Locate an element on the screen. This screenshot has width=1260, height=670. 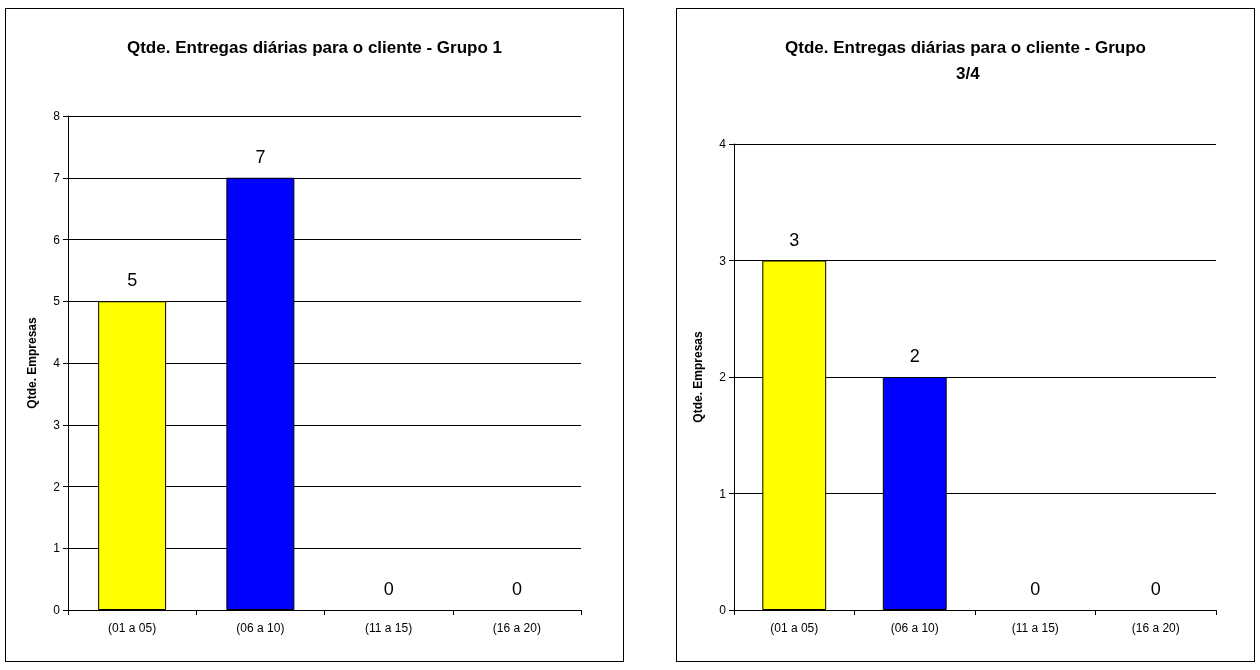
data-label: 3 is located at coordinates (794, 239).